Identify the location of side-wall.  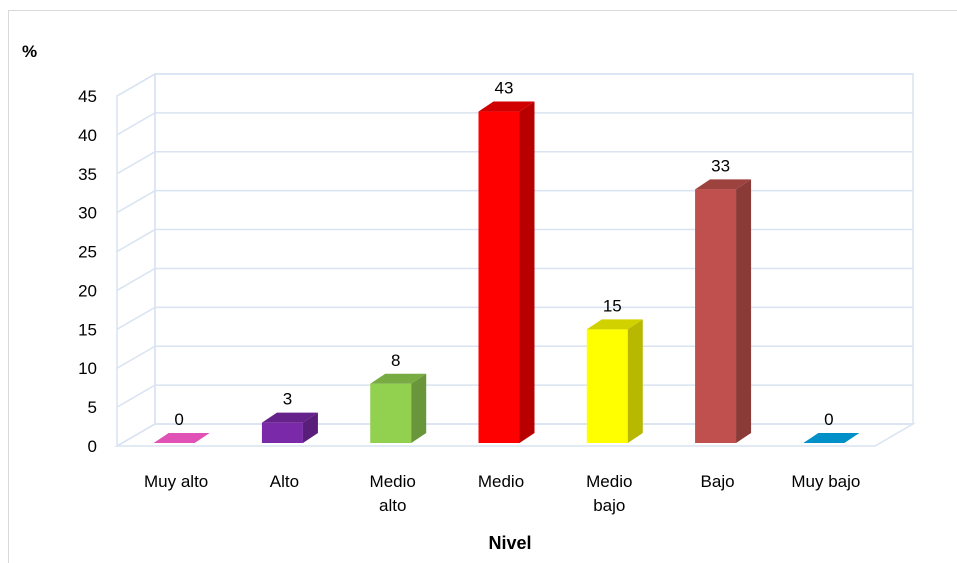
(136, 260).